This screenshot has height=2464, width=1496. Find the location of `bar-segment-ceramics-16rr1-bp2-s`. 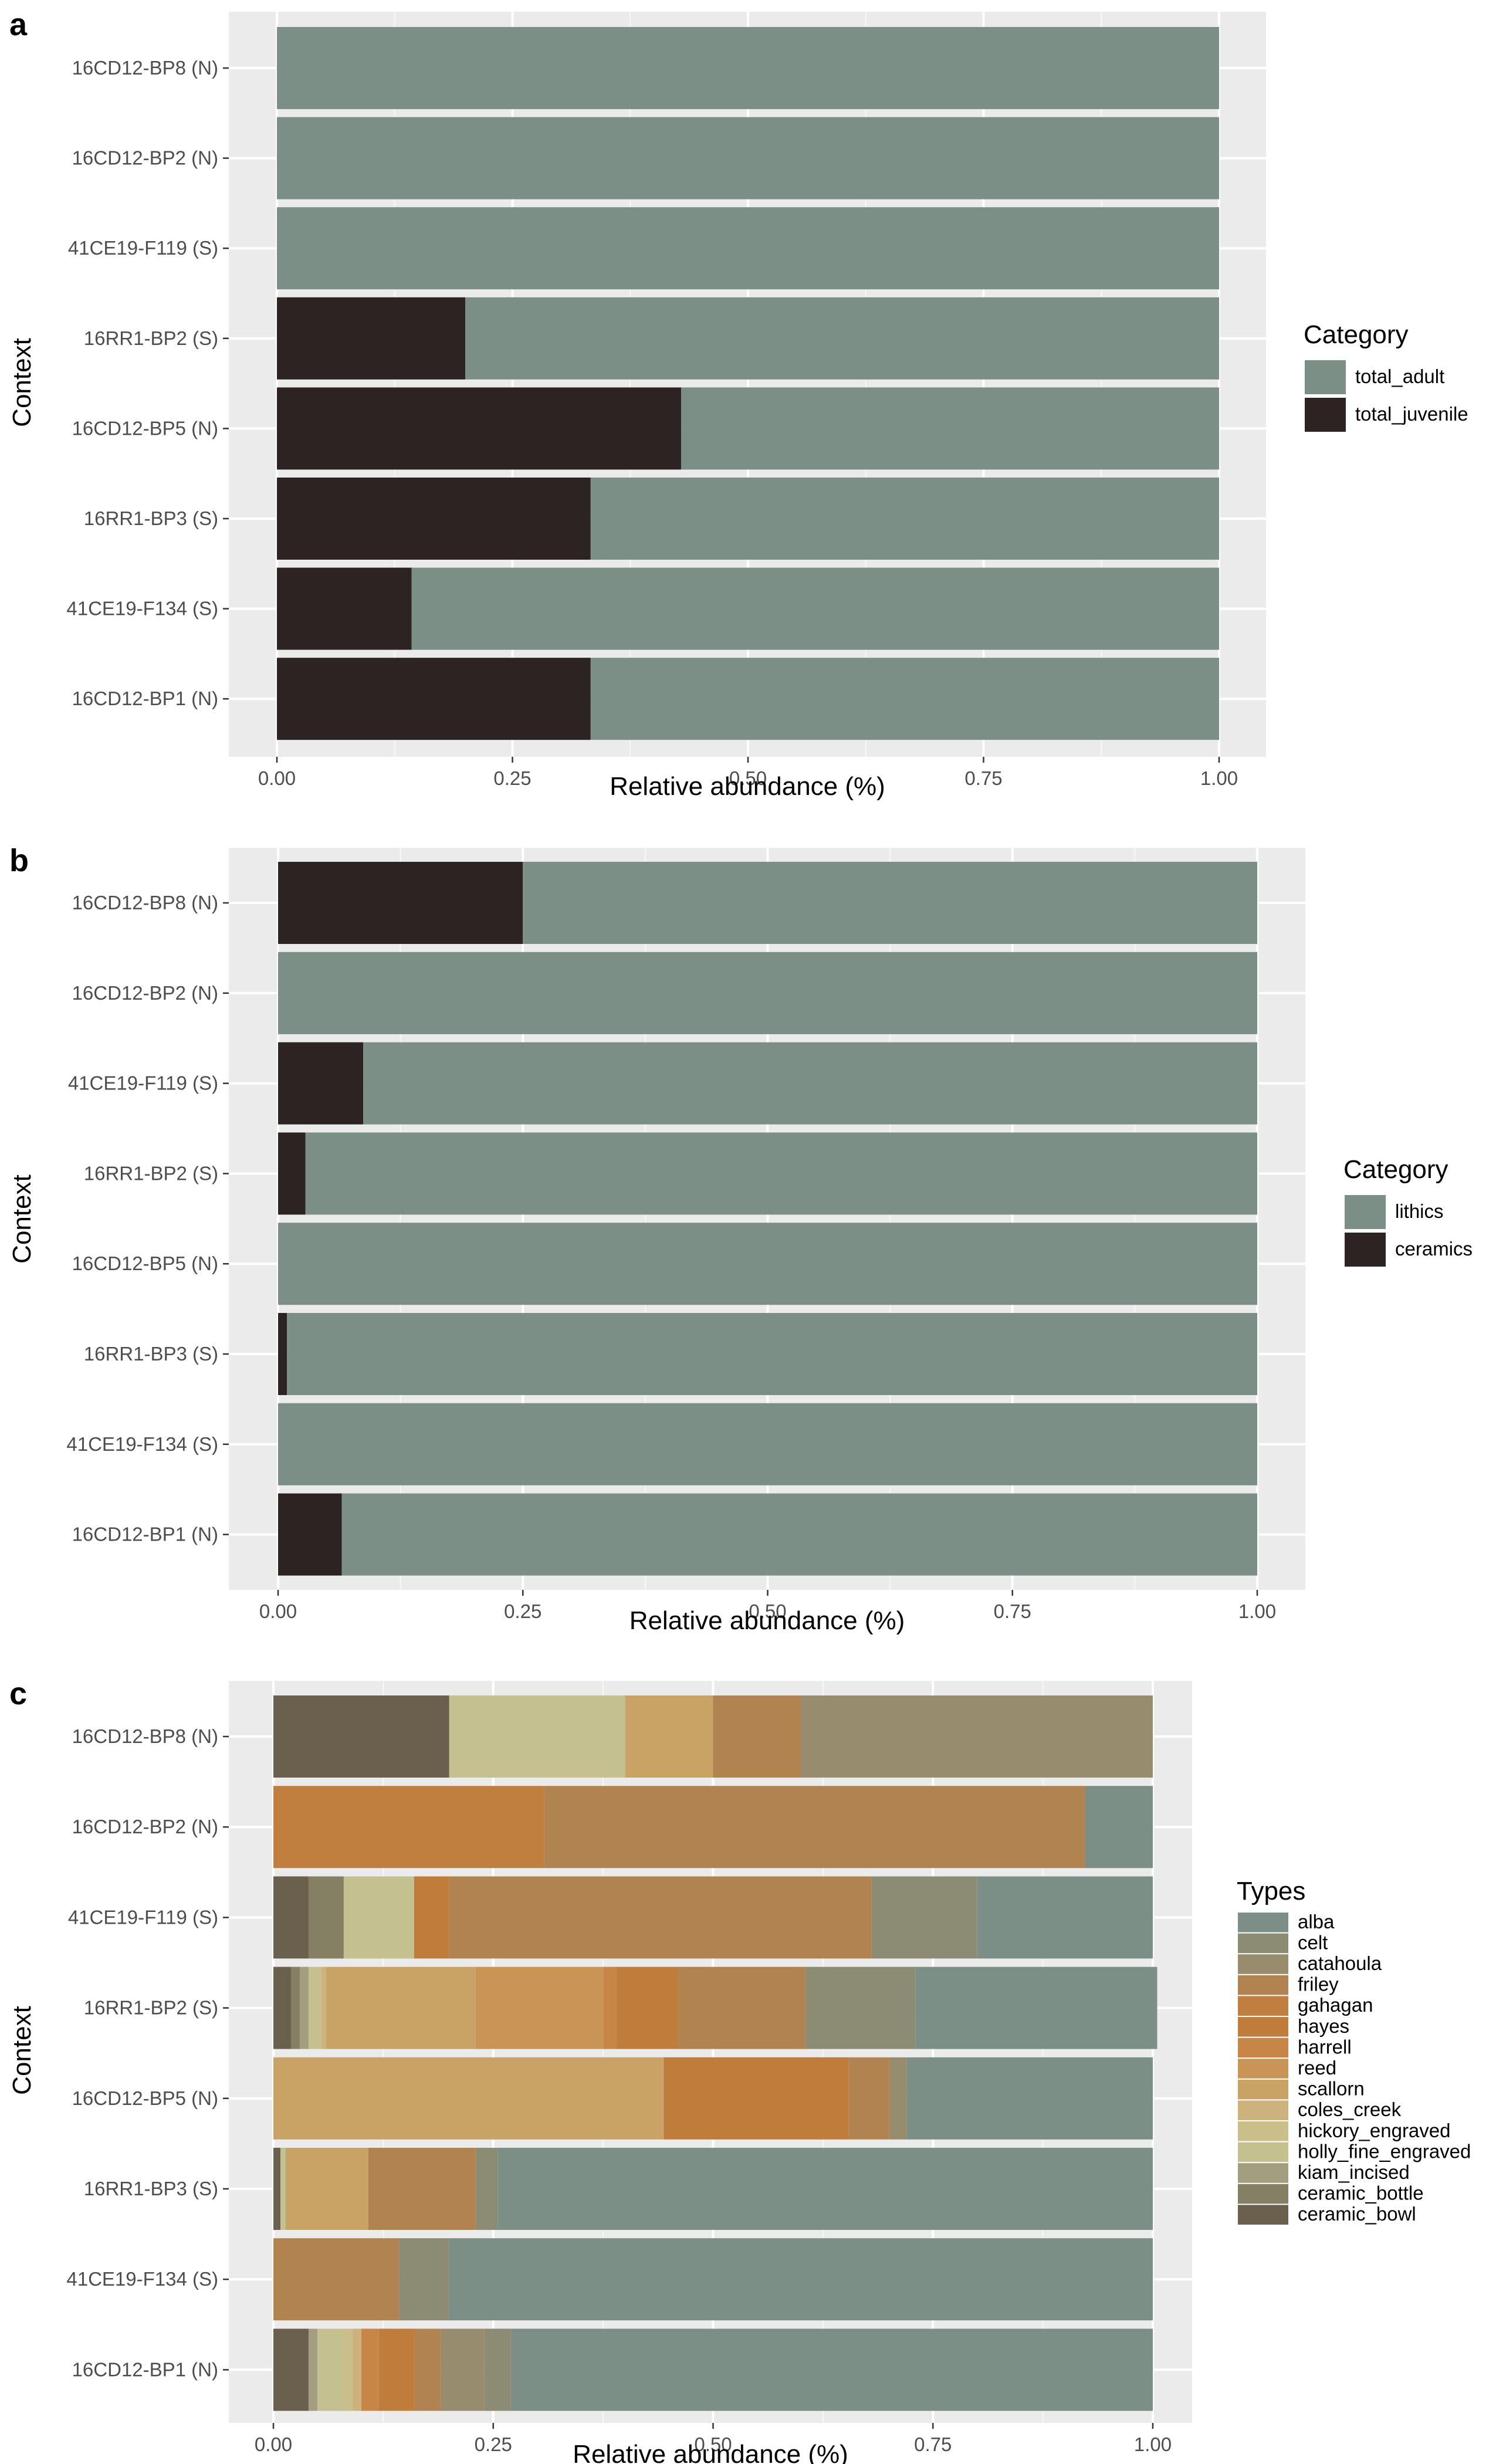

bar-segment-ceramics-16rr1-bp2-s is located at coordinates (292, 1173).